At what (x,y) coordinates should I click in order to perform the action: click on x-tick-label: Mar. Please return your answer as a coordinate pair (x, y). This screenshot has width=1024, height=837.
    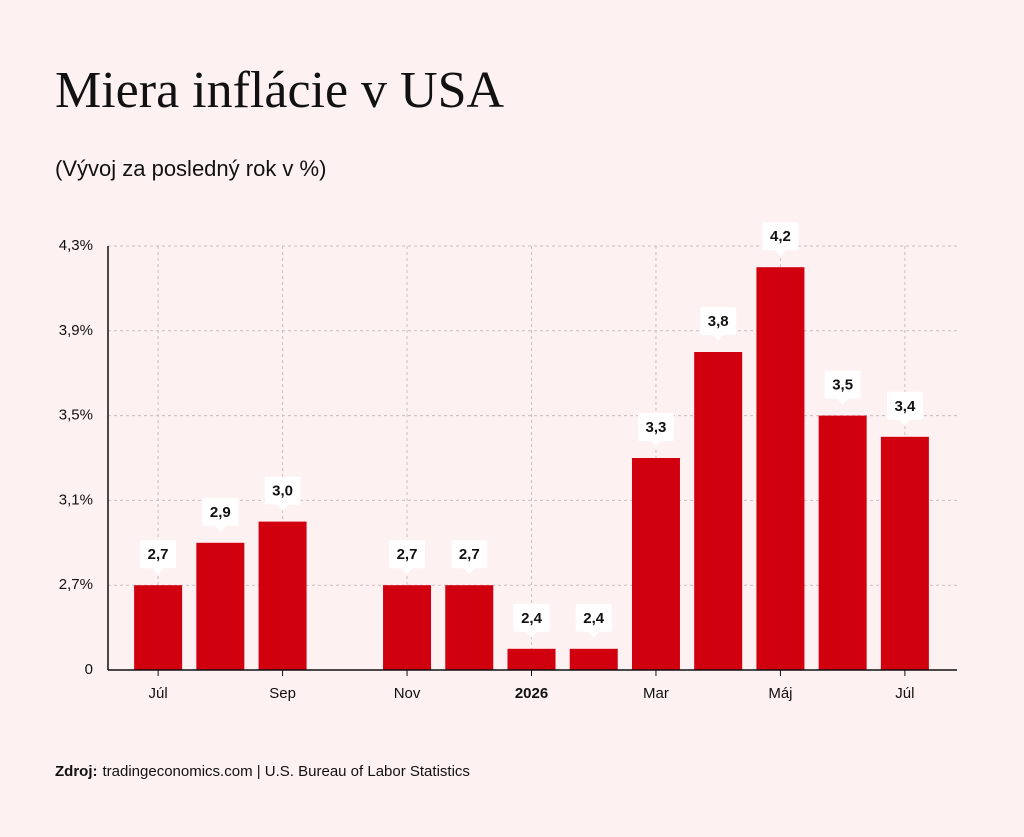
    Looking at the image, I should click on (656, 693).